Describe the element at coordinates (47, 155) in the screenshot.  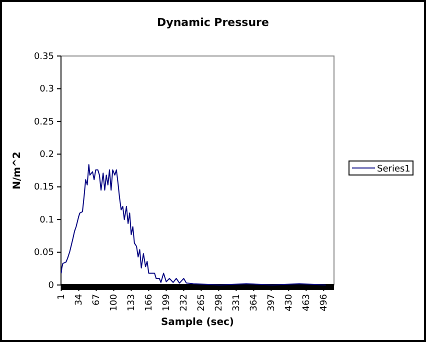
I see `y-tick-label: 0.2` at that location.